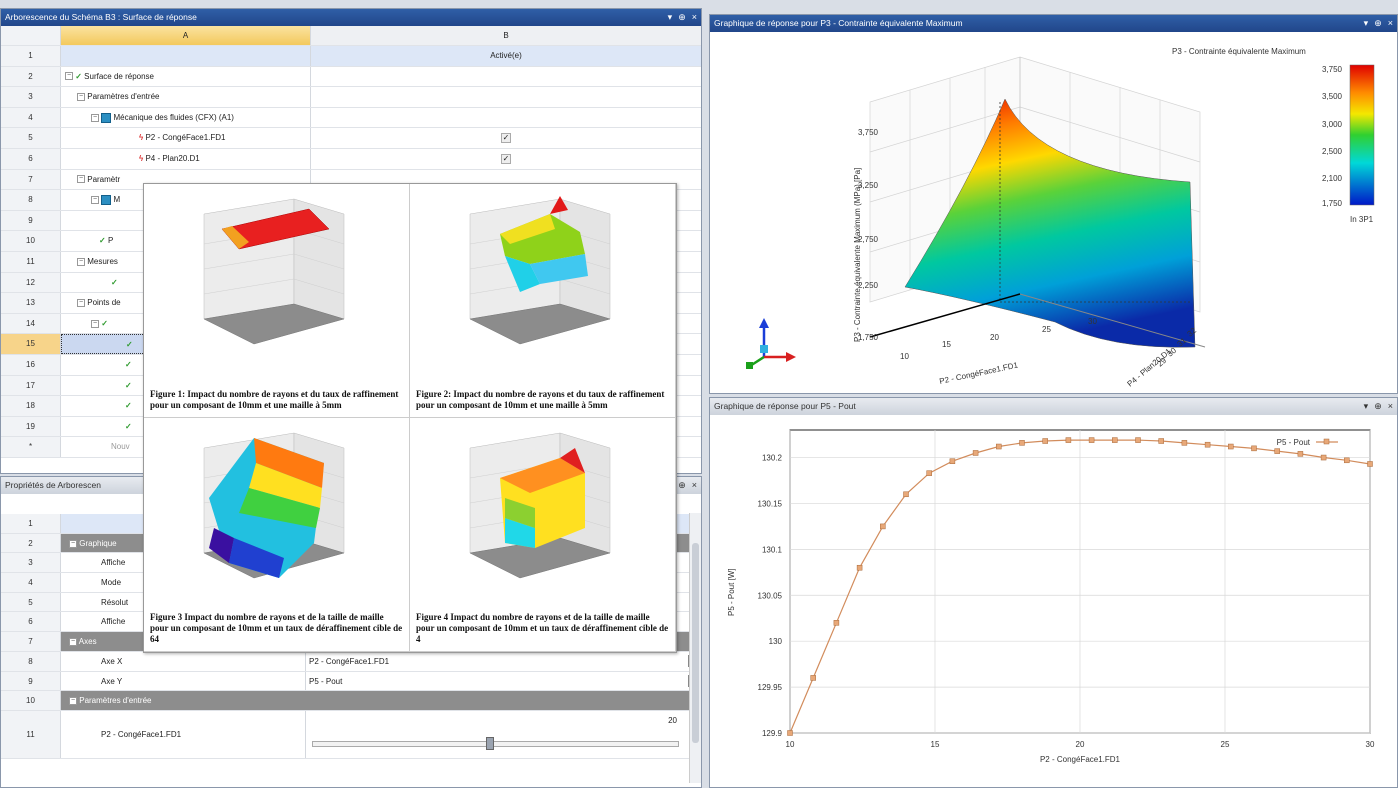 This screenshot has height=788, width=1398. What do you see at coordinates (31, 158) in the screenshot?
I see `row-number: 6` at bounding box center [31, 158].